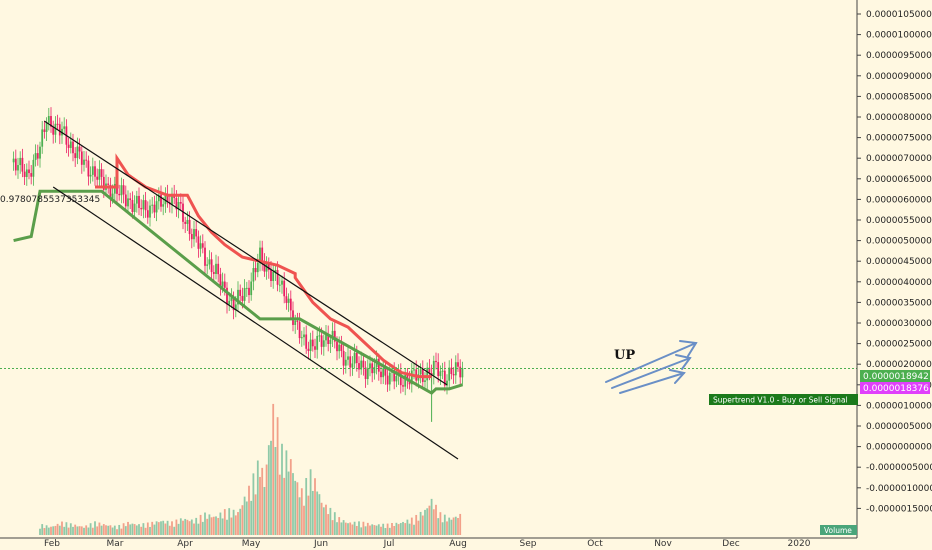  I want to click on volume-label: Volume, so click(838, 530).